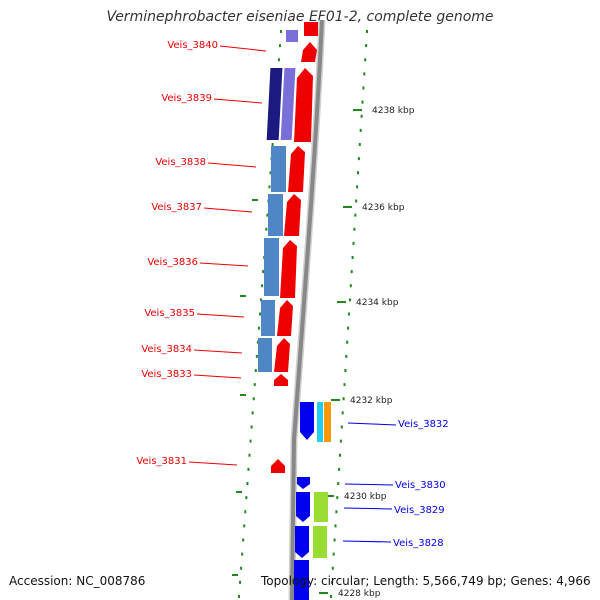 Image resolution: width=600 pixels, height=600 pixels. I want to click on label-veis-3838: Veis_3838, so click(180, 162).